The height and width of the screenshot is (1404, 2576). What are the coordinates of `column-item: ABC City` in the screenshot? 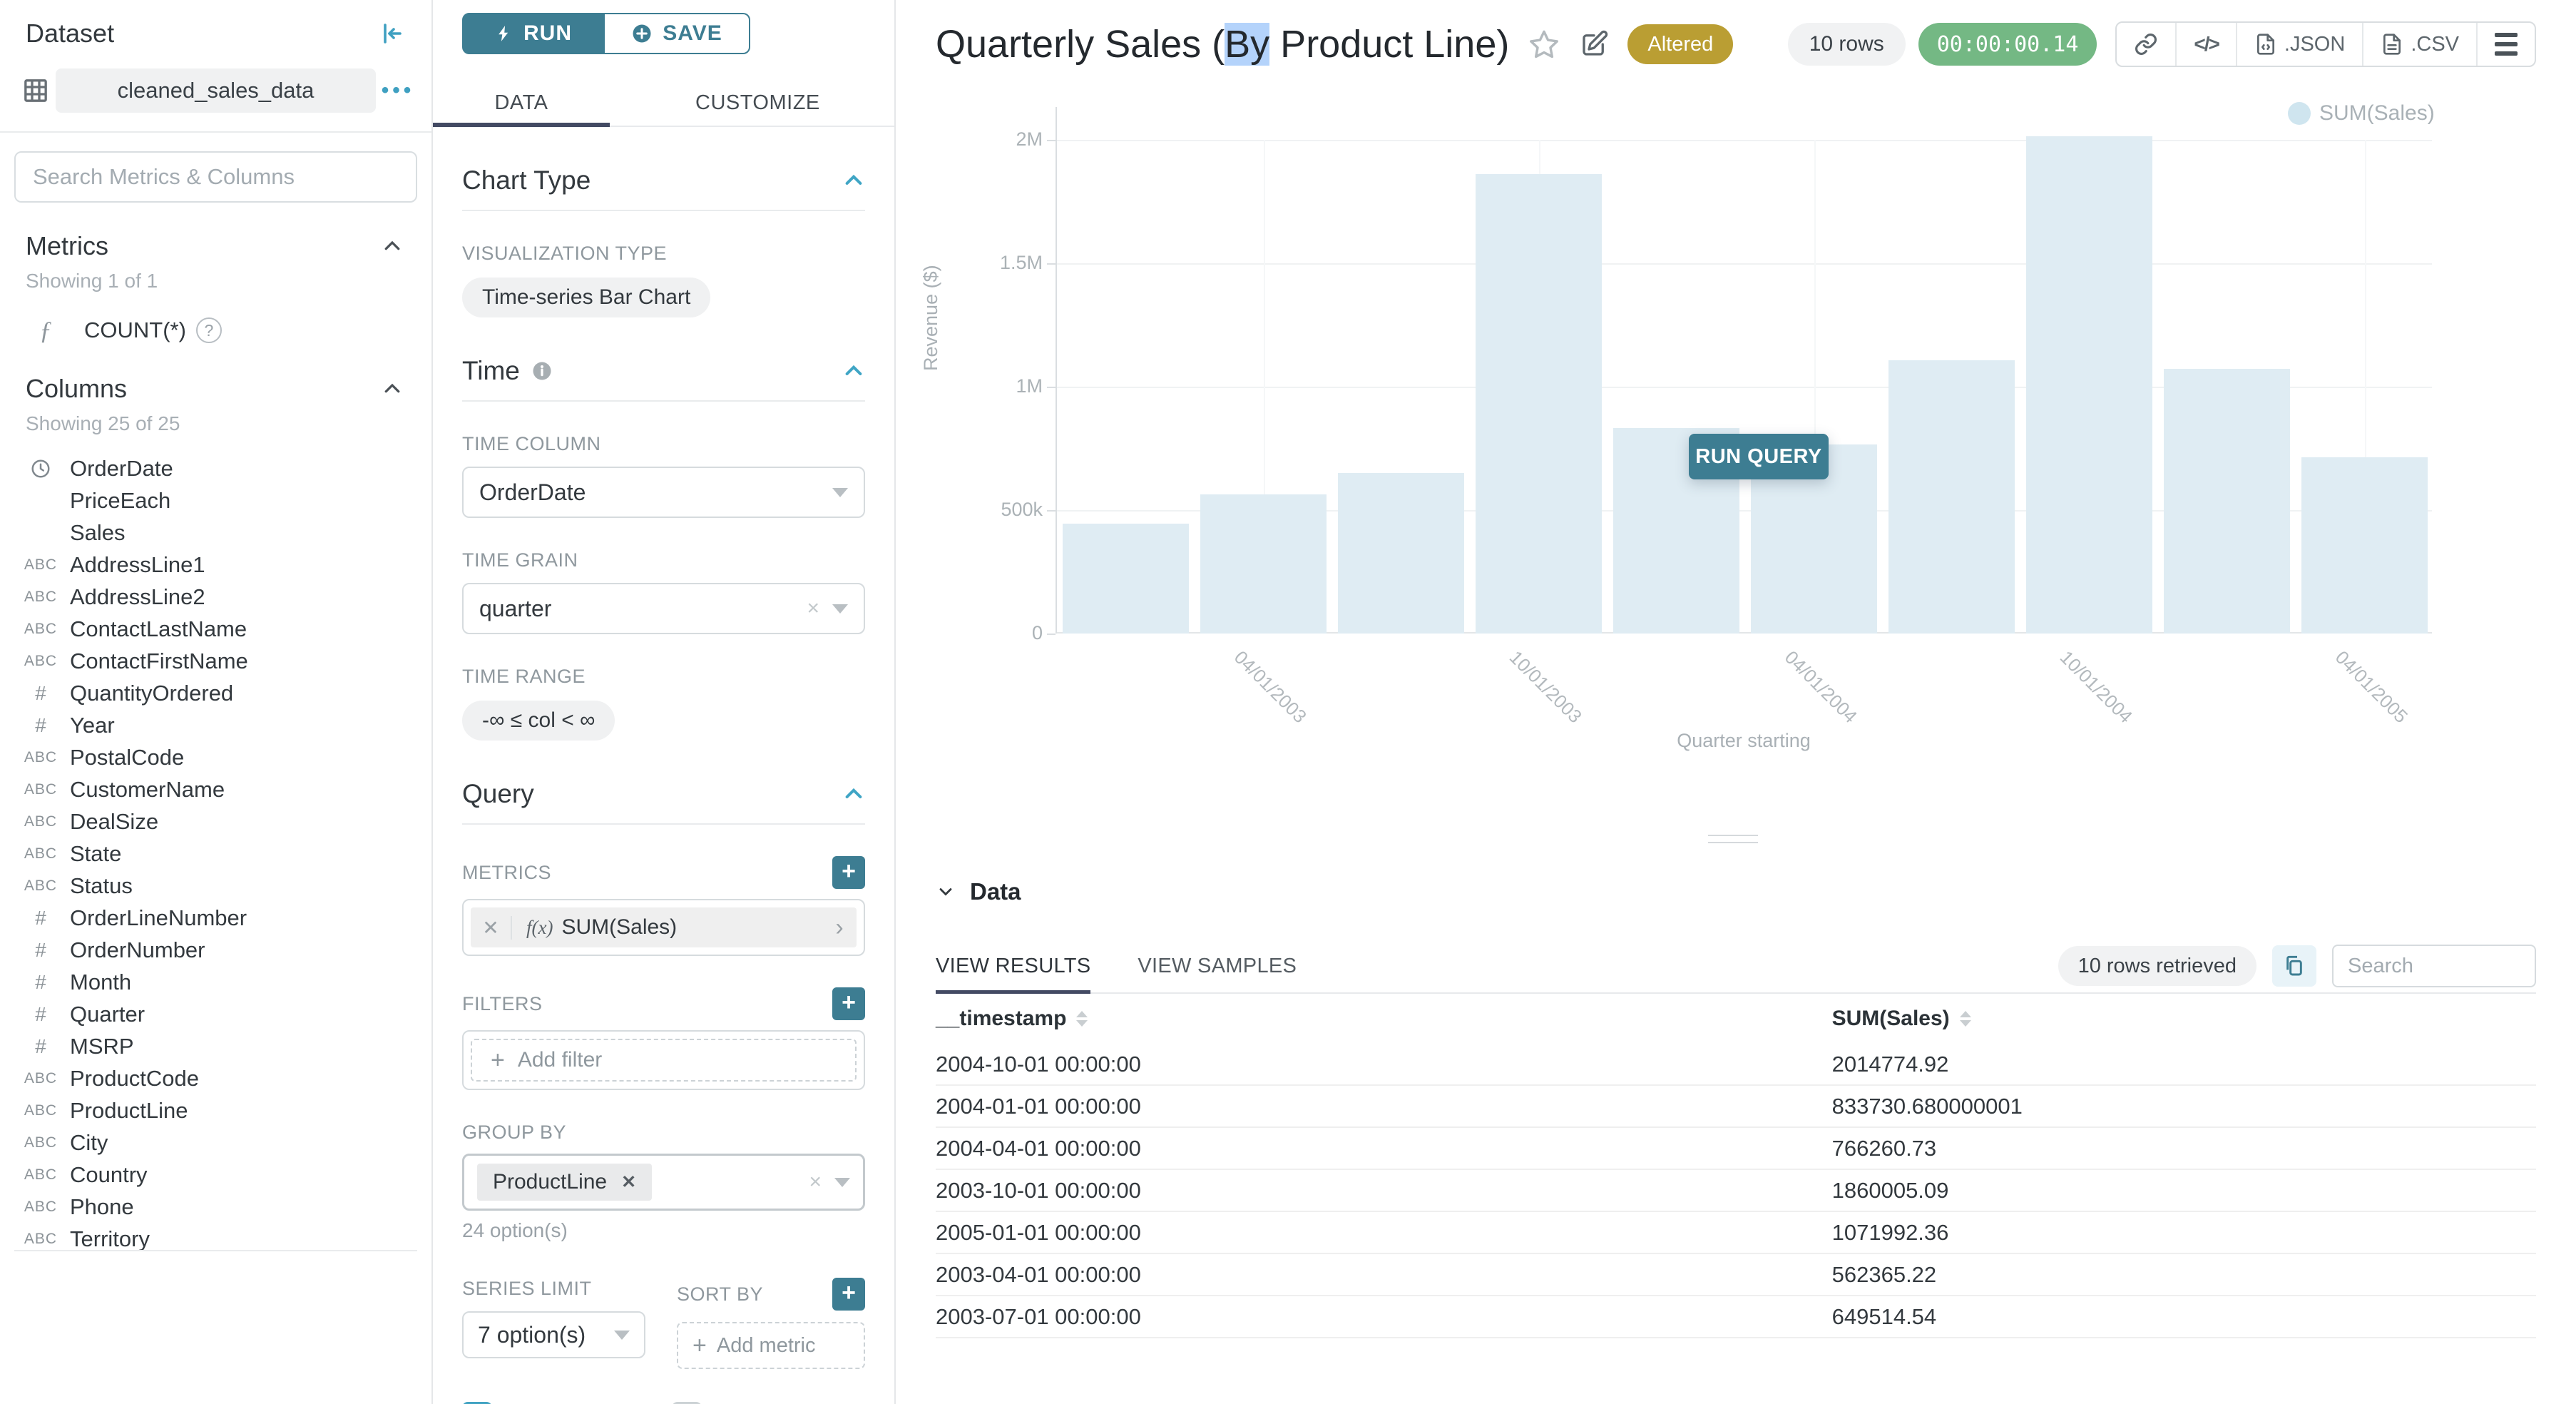 It's located at (215, 1142).